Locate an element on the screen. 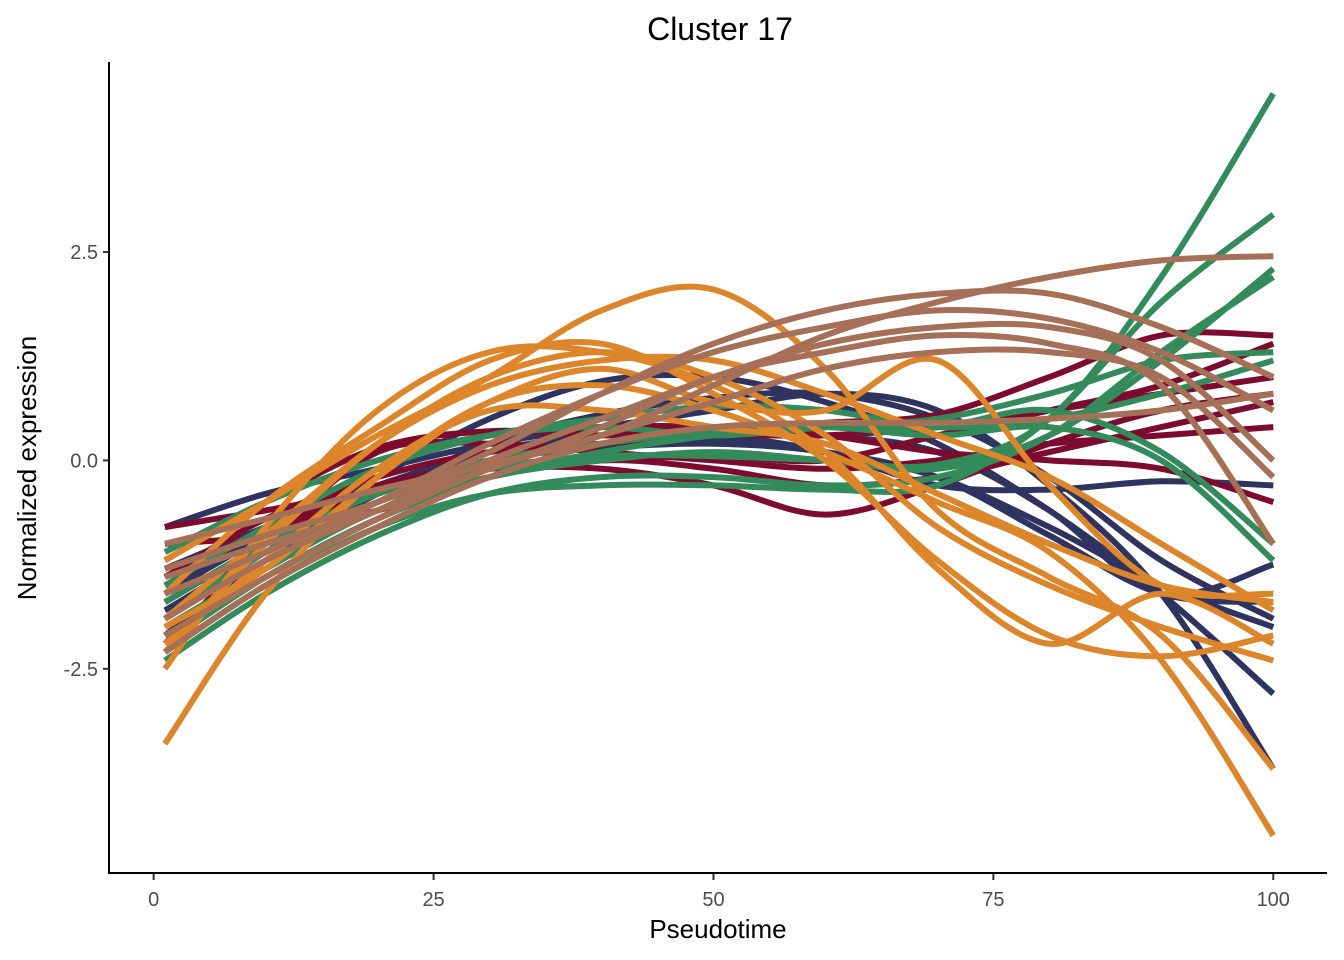  y-tick-label: 0.0 is located at coordinates (84, 461).